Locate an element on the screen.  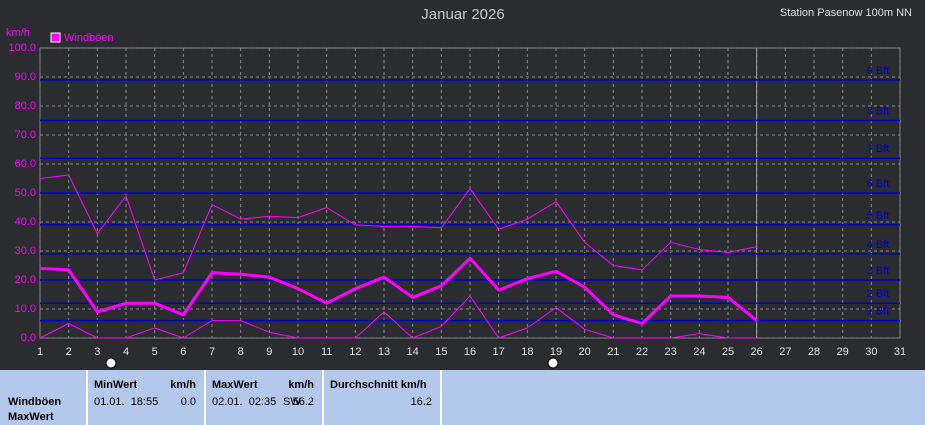
avg-cell: Durchschnitt km/h 16.2 is located at coordinates (383, 397).